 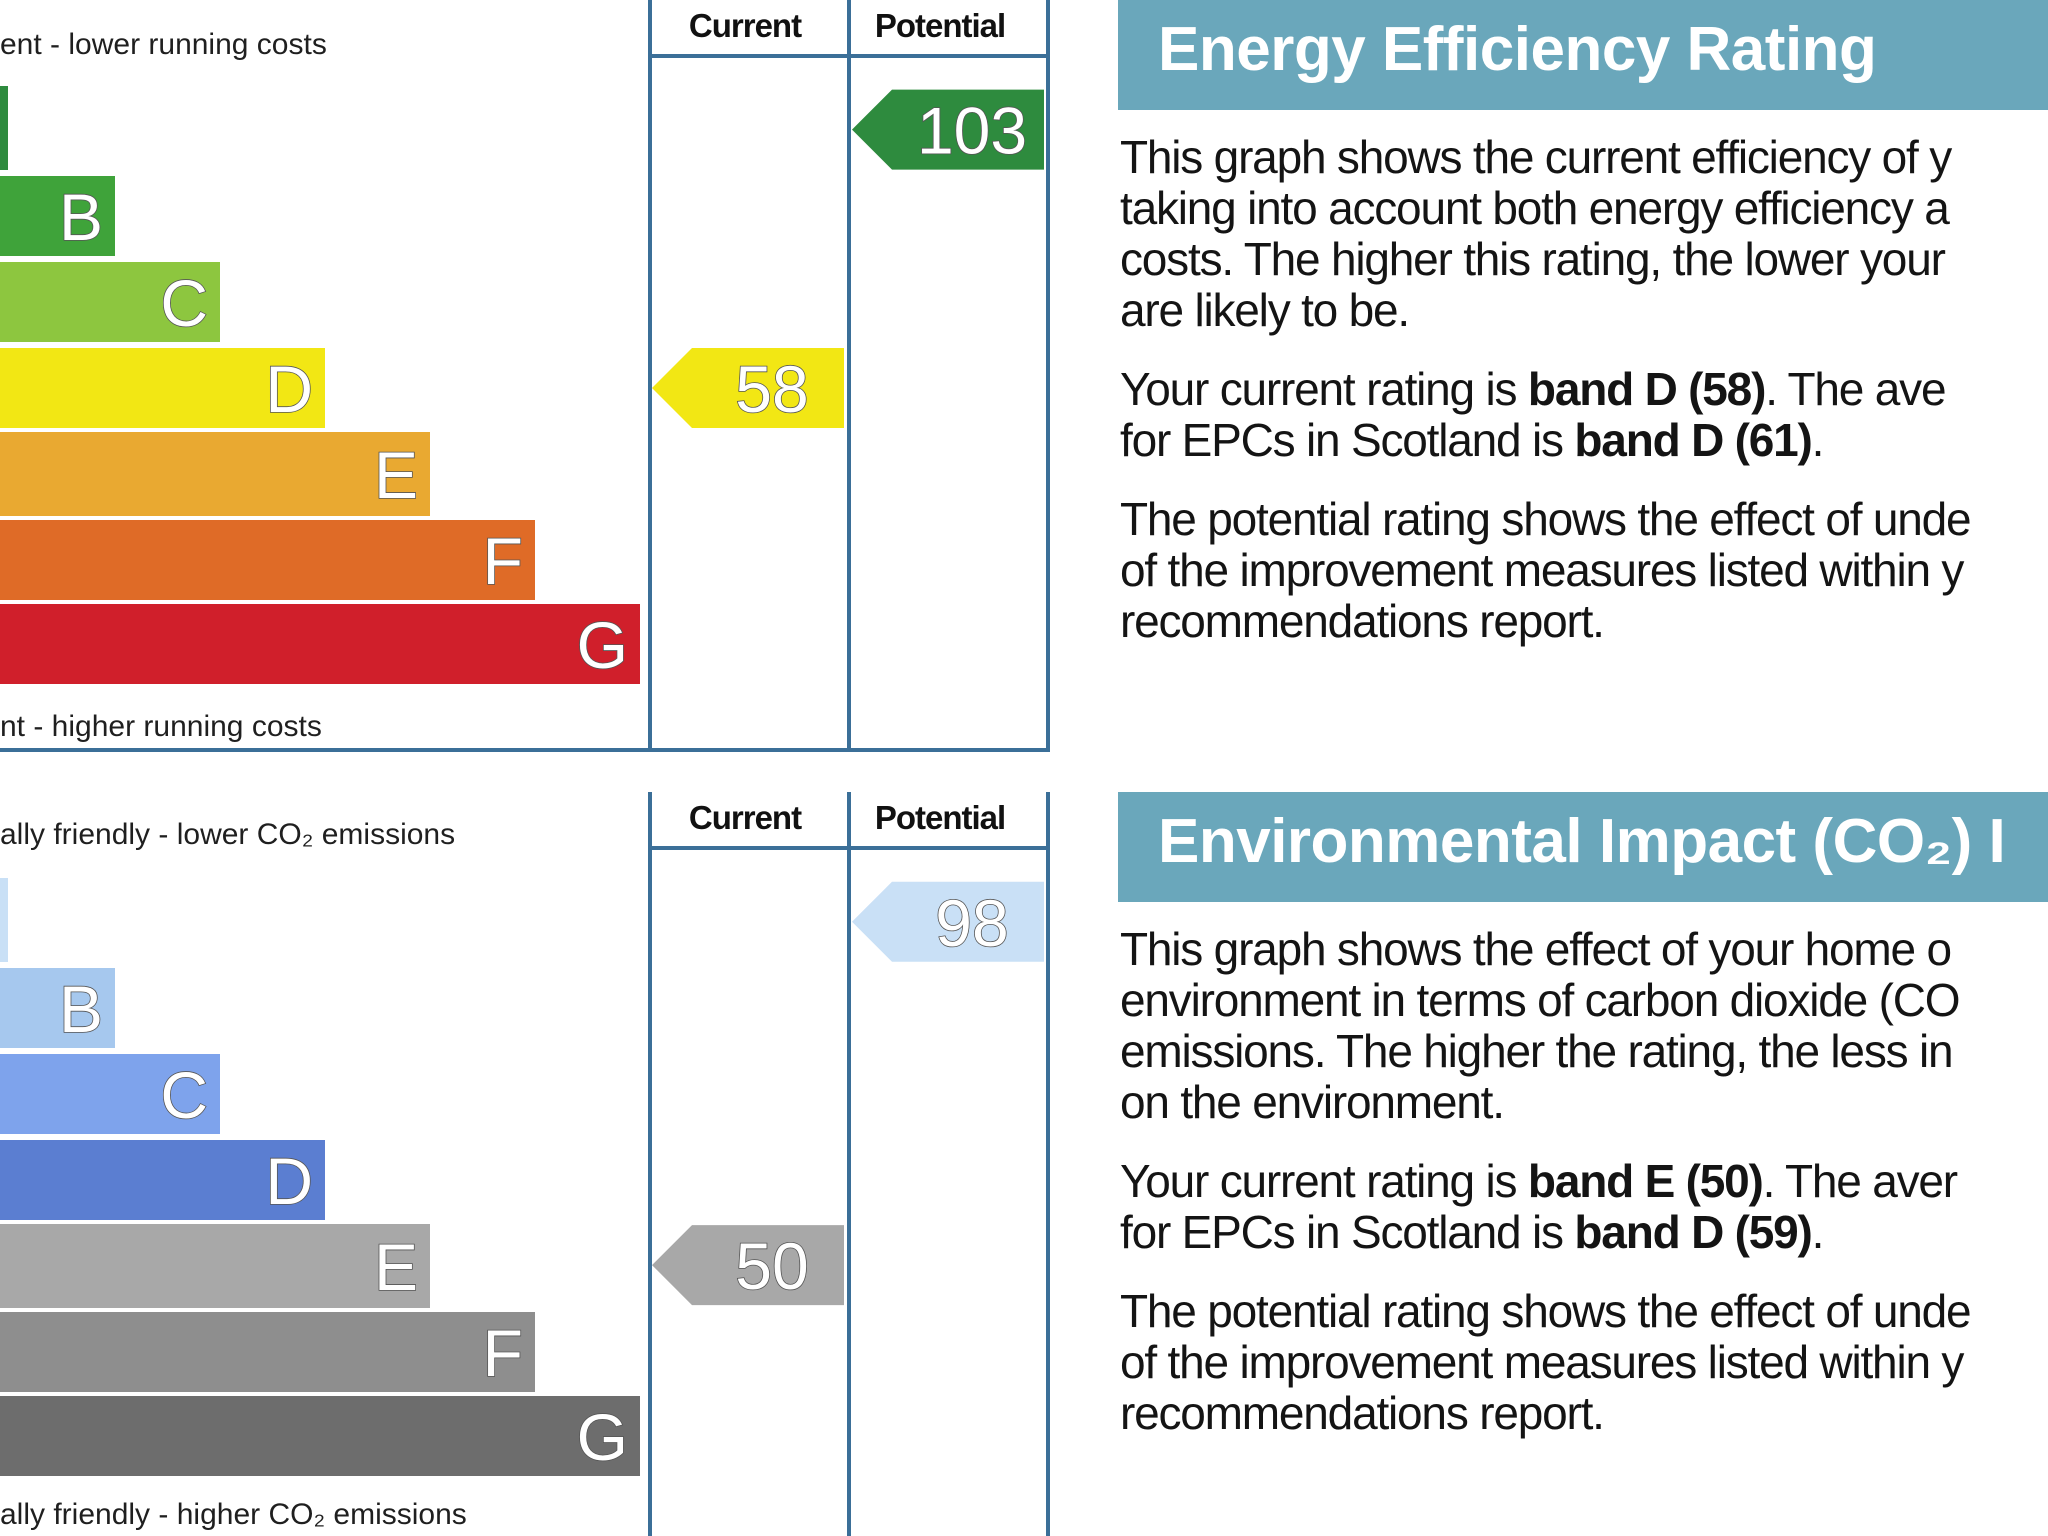 What do you see at coordinates (81, 1009) in the screenshot?
I see `ei-band-letter-b: B` at bounding box center [81, 1009].